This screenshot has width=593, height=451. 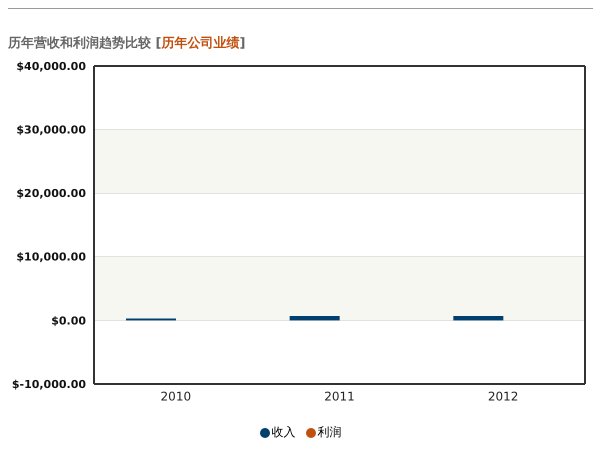 What do you see at coordinates (49, 384) in the screenshot?
I see `y-tick-label: $-10,000.00` at bounding box center [49, 384].